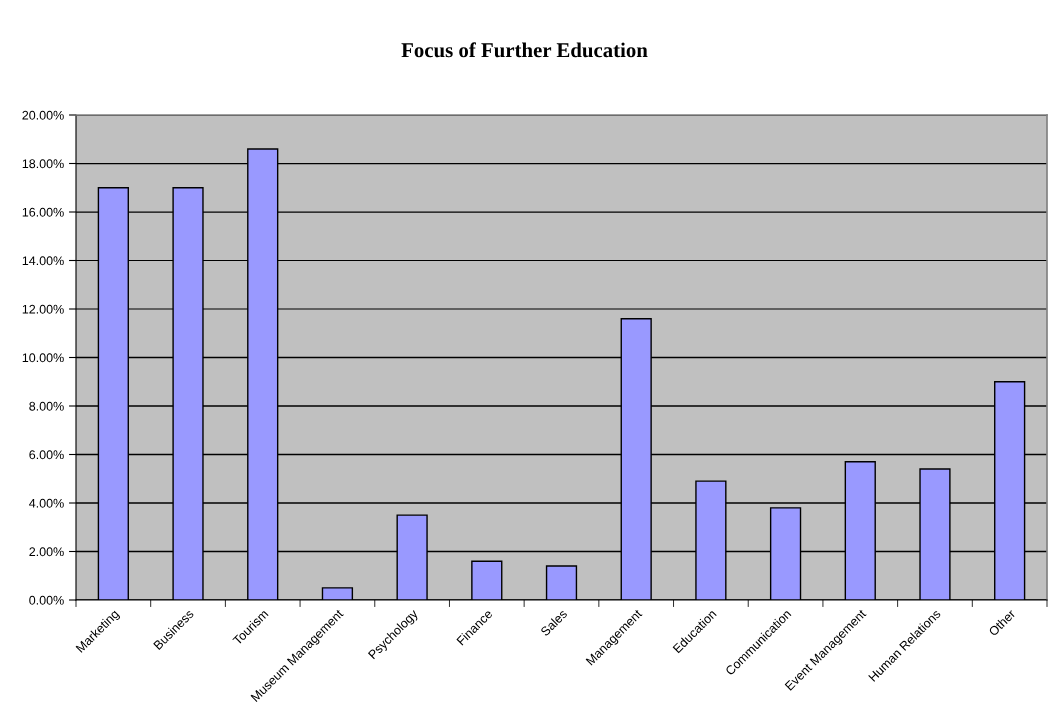  I want to click on y-tick-label: 6.00%, so click(46, 455).